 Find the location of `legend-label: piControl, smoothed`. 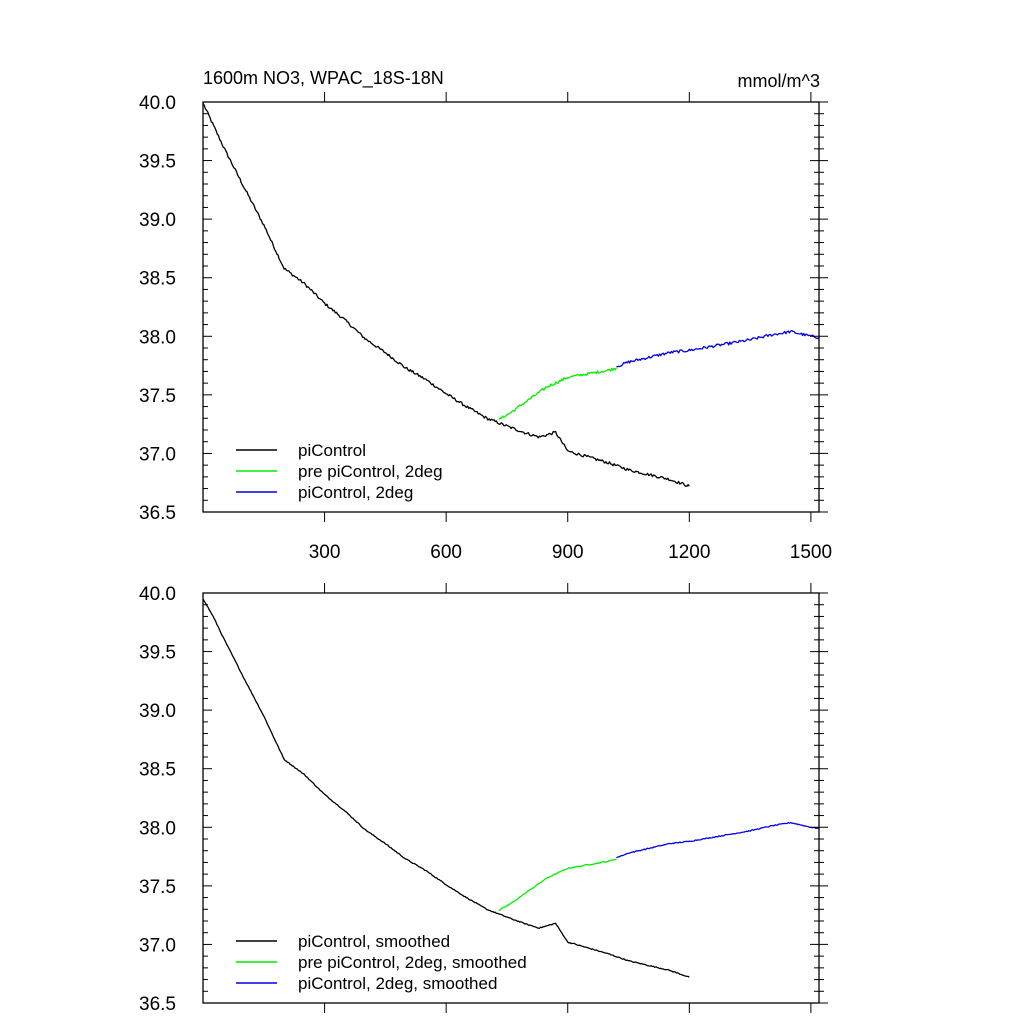

legend-label: piControl, smoothed is located at coordinates (374, 941).